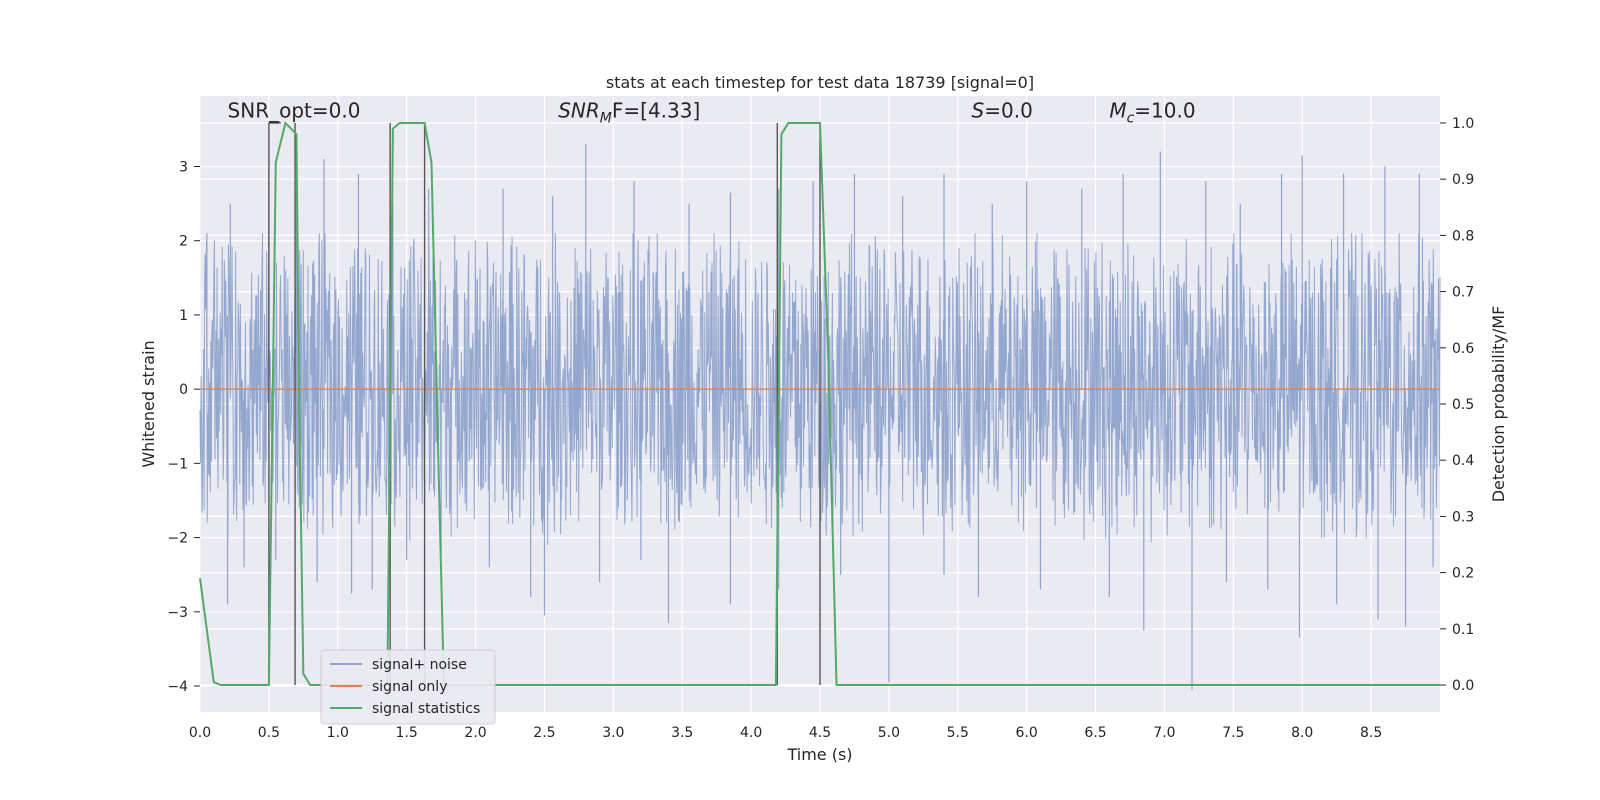 The height and width of the screenshot is (800, 1600). I want to click on annotation: SNR_opt=0.0, so click(294, 110).